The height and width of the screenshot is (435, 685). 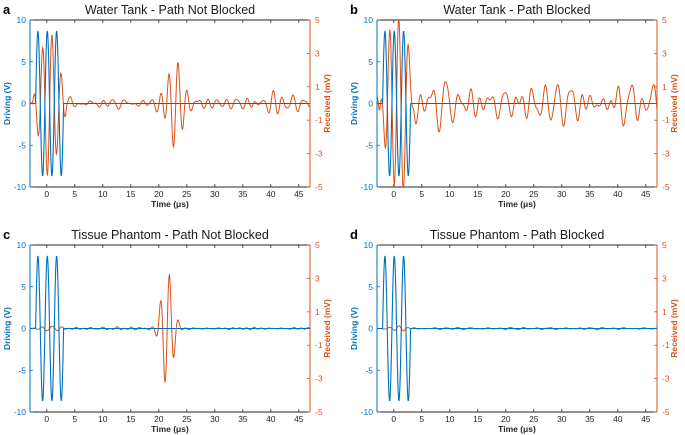 I want to click on panel-title: Tissue Phantom - Path Not Blocked, so click(x=170, y=235).